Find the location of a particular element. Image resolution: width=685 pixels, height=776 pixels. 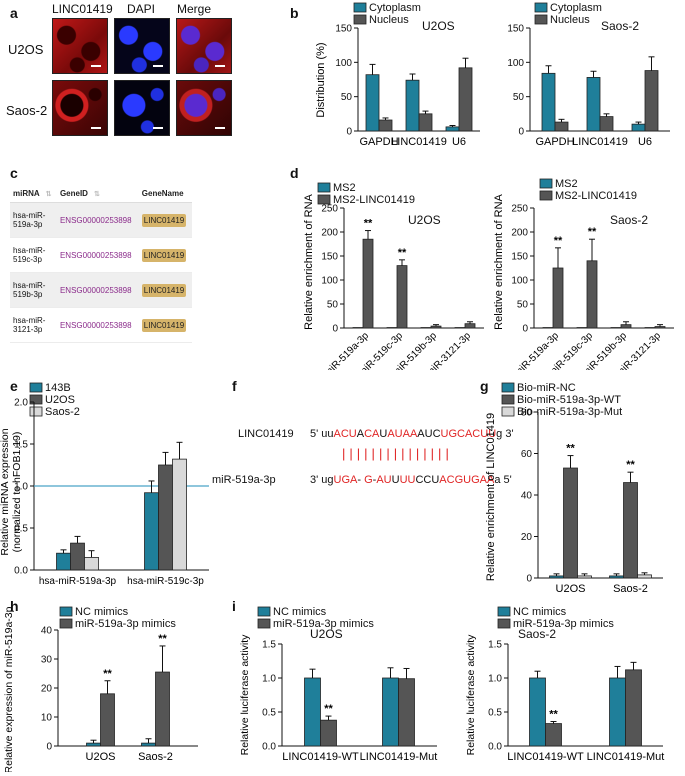

panel-label-b: b is located at coordinates (294, 13).